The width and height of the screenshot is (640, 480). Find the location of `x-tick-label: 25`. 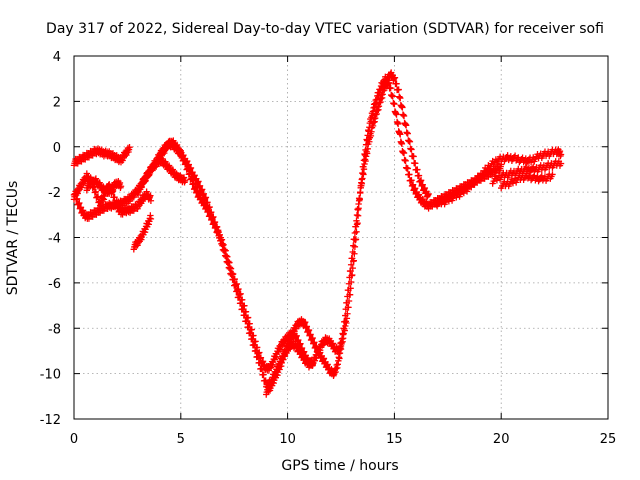

x-tick-label: 25 is located at coordinates (608, 439).